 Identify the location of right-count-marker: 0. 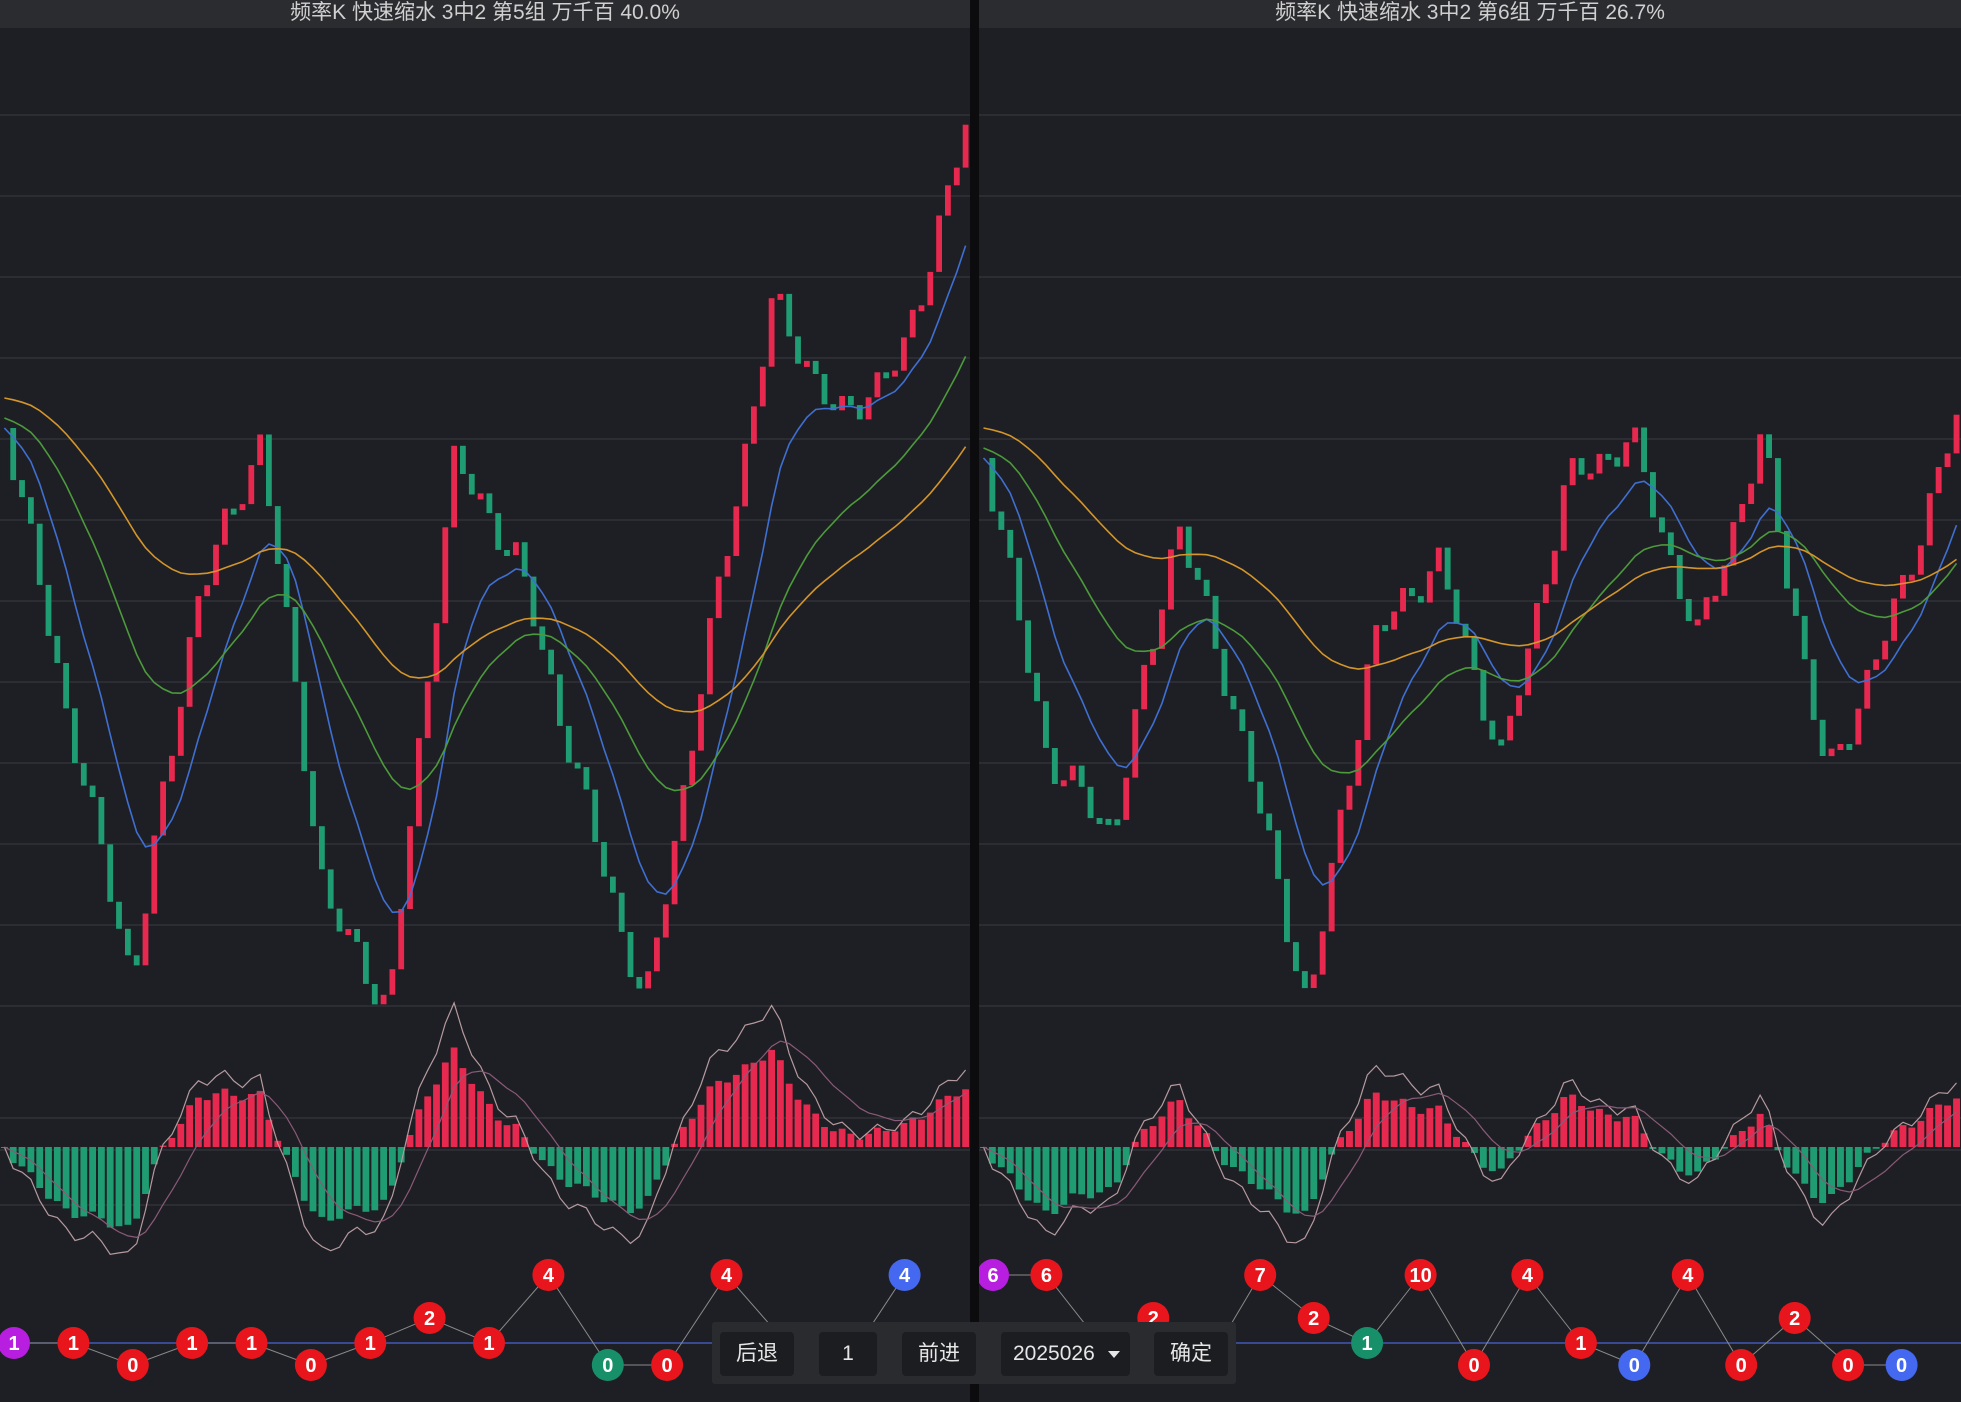
(1741, 1365).